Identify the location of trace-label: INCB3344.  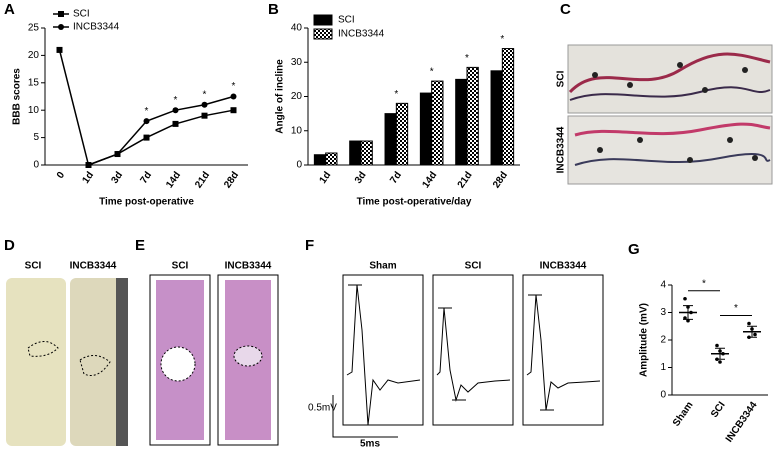
(563, 266).